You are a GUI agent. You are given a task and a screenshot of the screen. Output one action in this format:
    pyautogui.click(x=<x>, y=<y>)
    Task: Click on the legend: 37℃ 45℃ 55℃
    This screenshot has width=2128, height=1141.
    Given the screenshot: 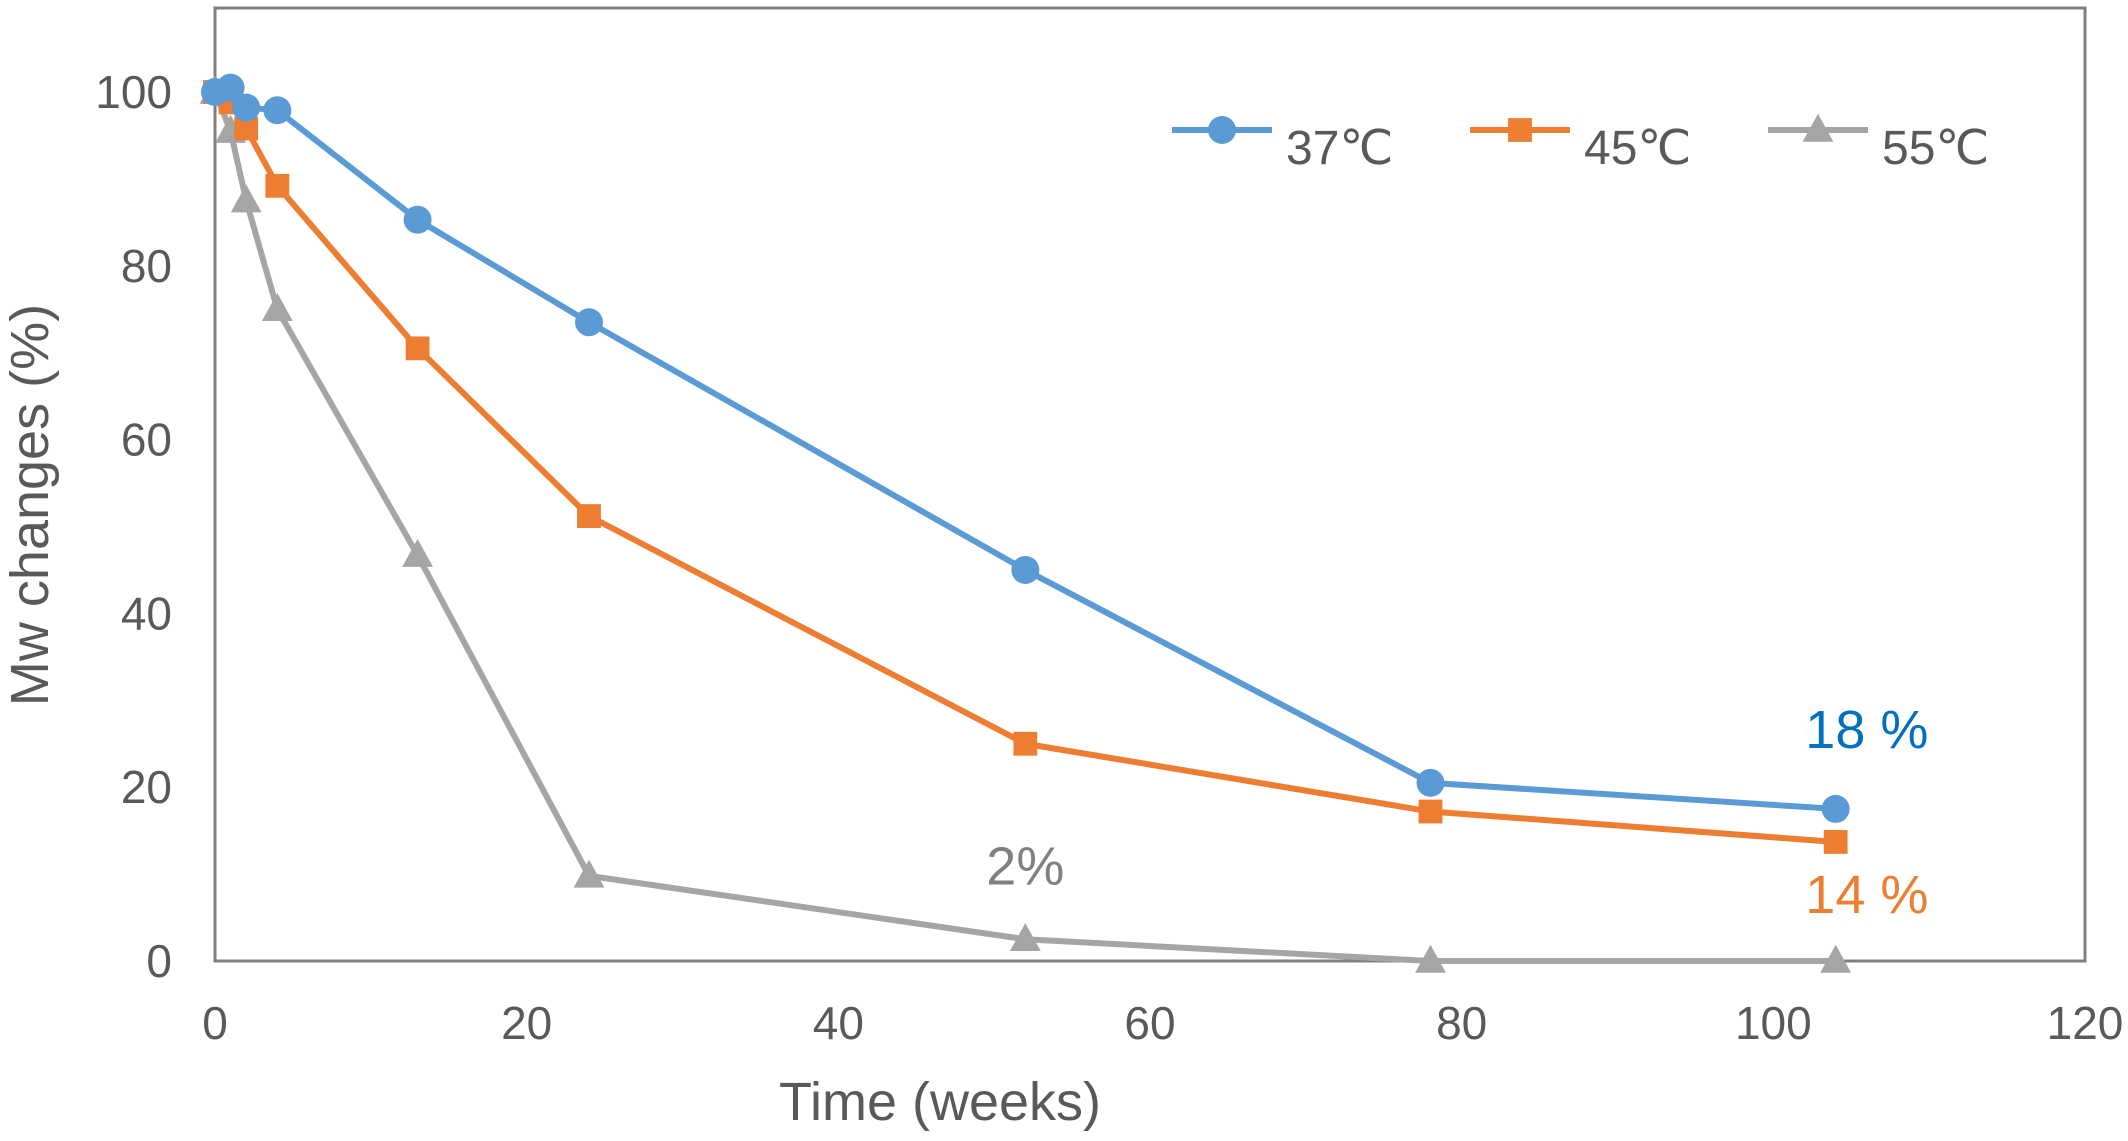 What is the action you would take?
    pyautogui.click(x=1580, y=144)
    